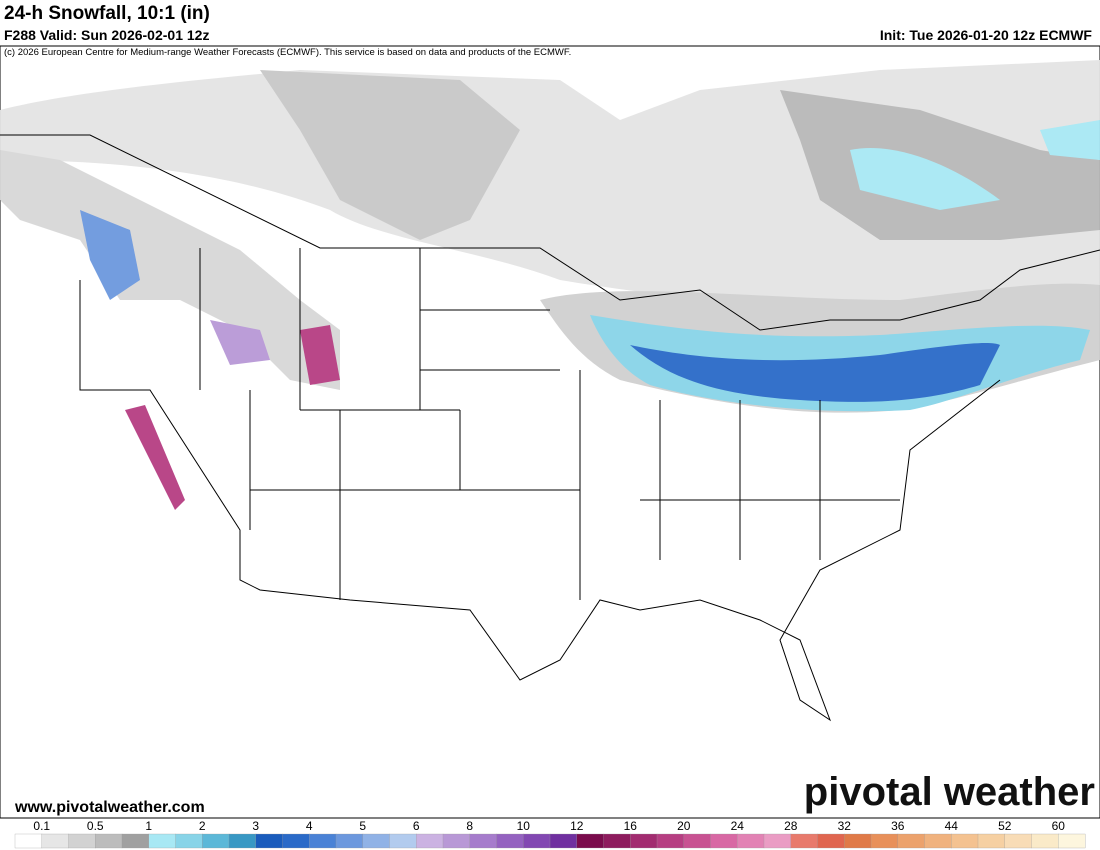  I want to click on snow-pink, so click(155, 457).